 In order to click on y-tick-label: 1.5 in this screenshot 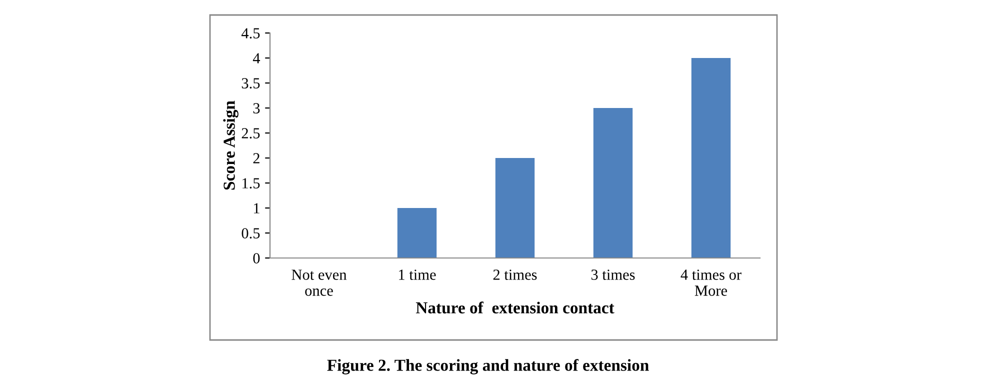, I will do `click(251, 183)`.